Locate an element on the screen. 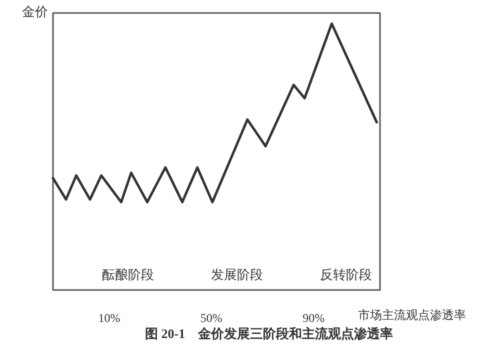 Image resolution: width=496 pixels, height=346 pixels. x-tick-label: 50% is located at coordinates (211, 318).